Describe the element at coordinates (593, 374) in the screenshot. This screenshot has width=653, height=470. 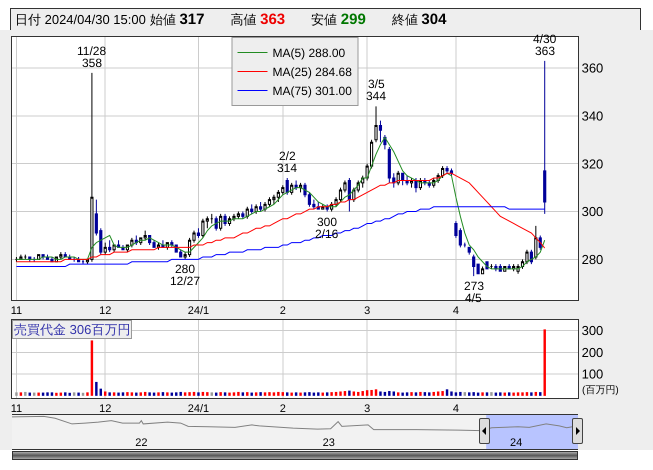
I see `y-tick-label: 100` at that location.